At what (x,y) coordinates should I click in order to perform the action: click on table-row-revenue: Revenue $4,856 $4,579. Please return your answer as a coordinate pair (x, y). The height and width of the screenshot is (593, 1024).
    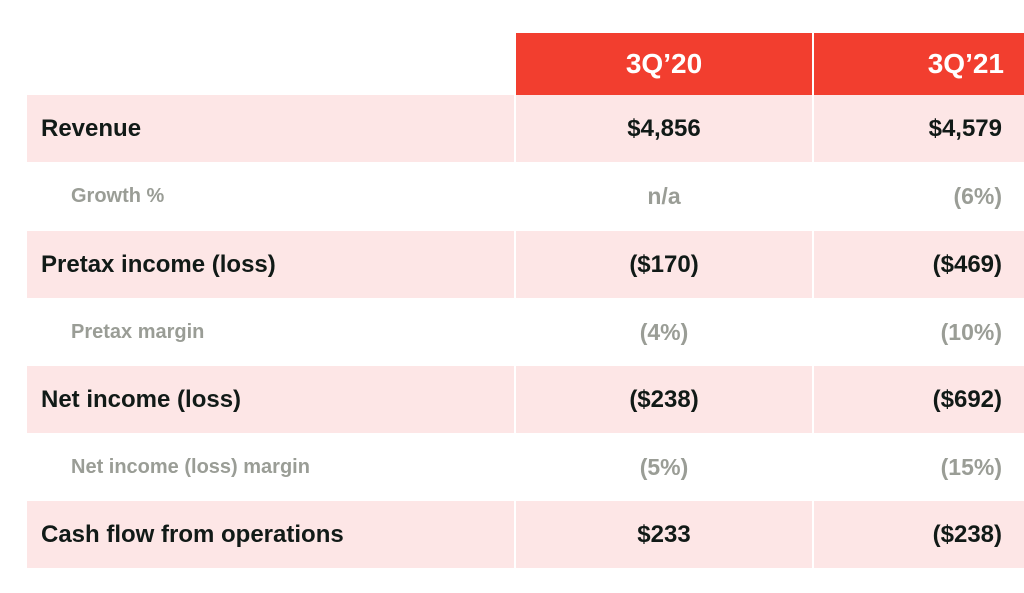
    Looking at the image, I should click on (525, 128).